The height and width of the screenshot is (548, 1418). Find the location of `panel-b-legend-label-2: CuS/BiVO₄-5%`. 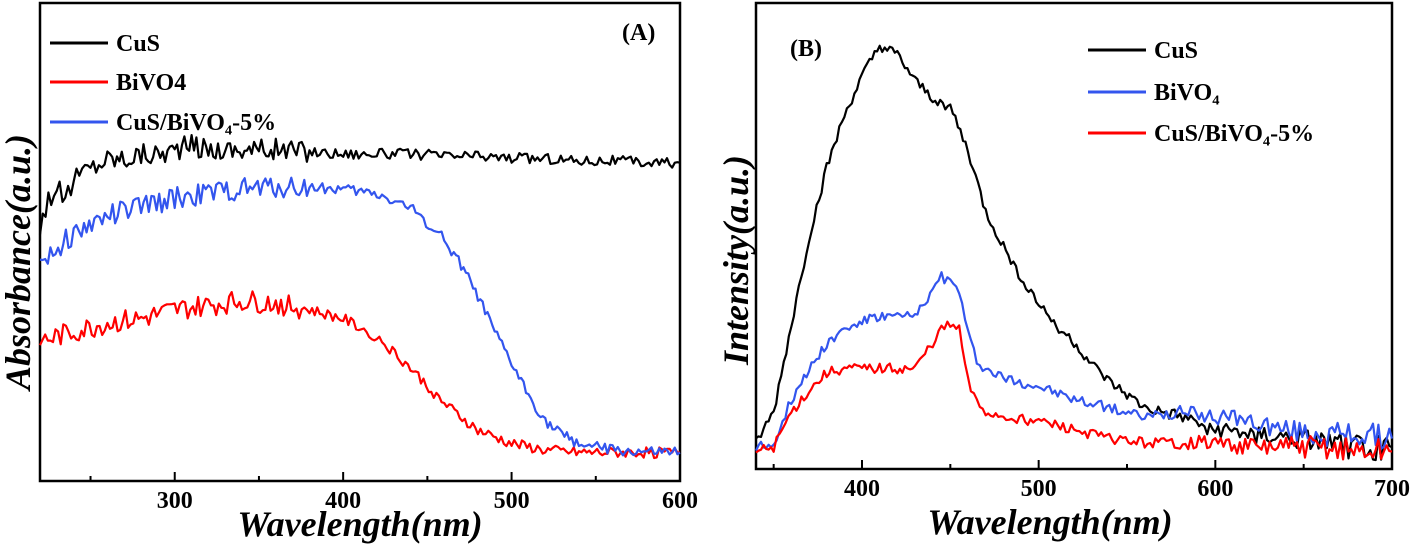

panel-b-legend-label-2: CuS/BiVO₄-5% is located at coordinates (1234, 134).